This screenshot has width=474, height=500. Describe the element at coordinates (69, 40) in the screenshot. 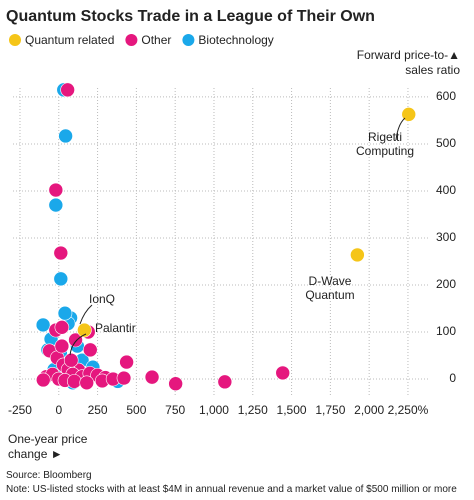

I see `legend-label: Quantum related` at that location.